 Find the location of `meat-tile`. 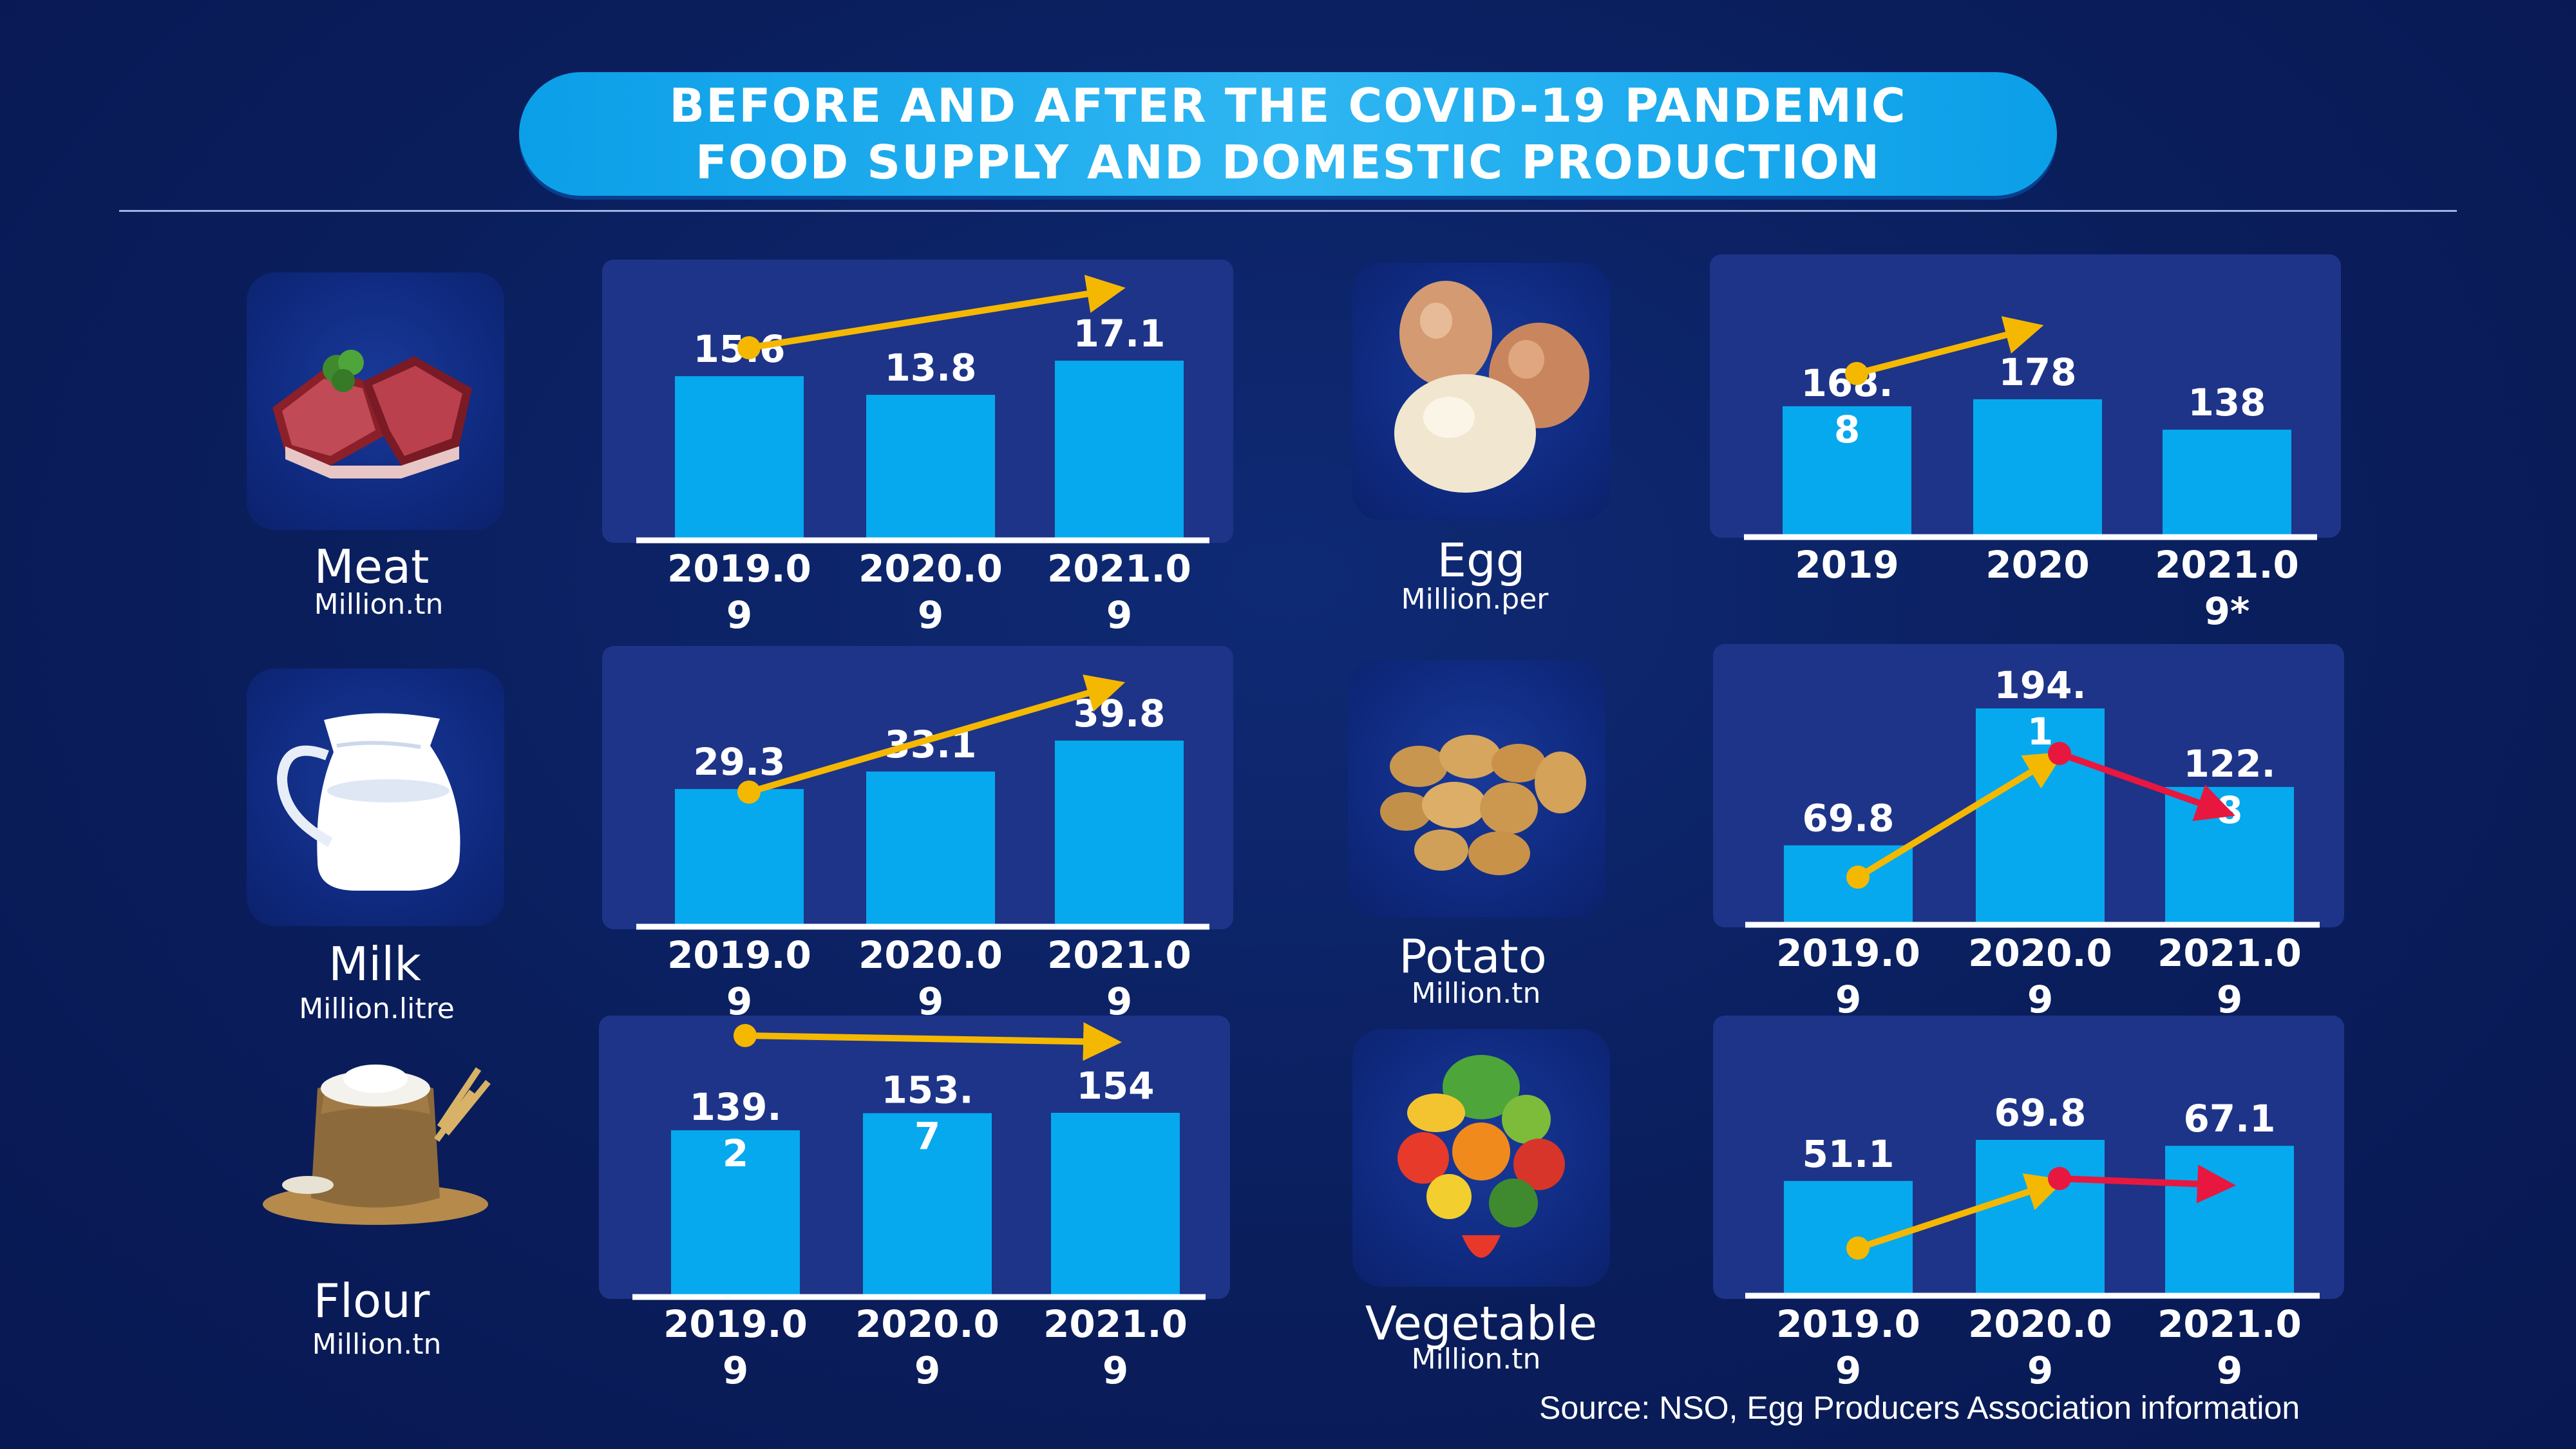

meat-tile is located at coordinates (375, 401).